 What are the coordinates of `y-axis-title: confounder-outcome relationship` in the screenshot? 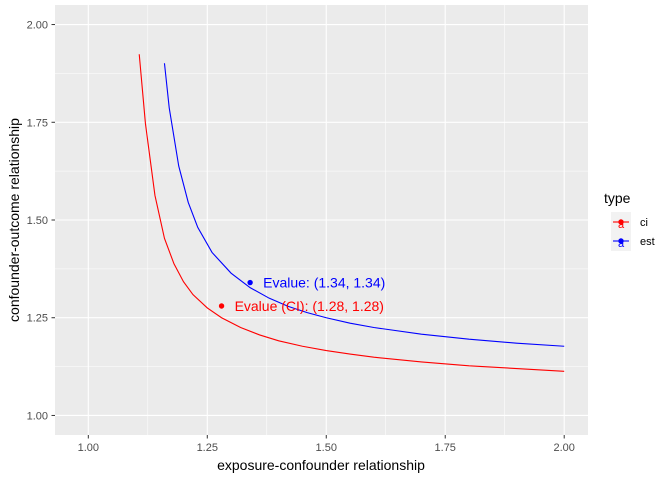 It's located at (14, 220).